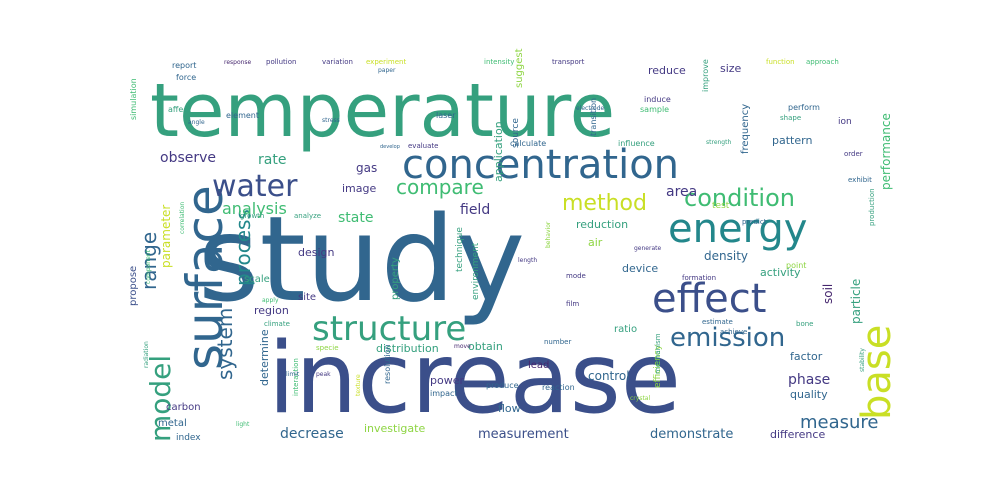  I want to click on word-area: area, so click(681, 192).